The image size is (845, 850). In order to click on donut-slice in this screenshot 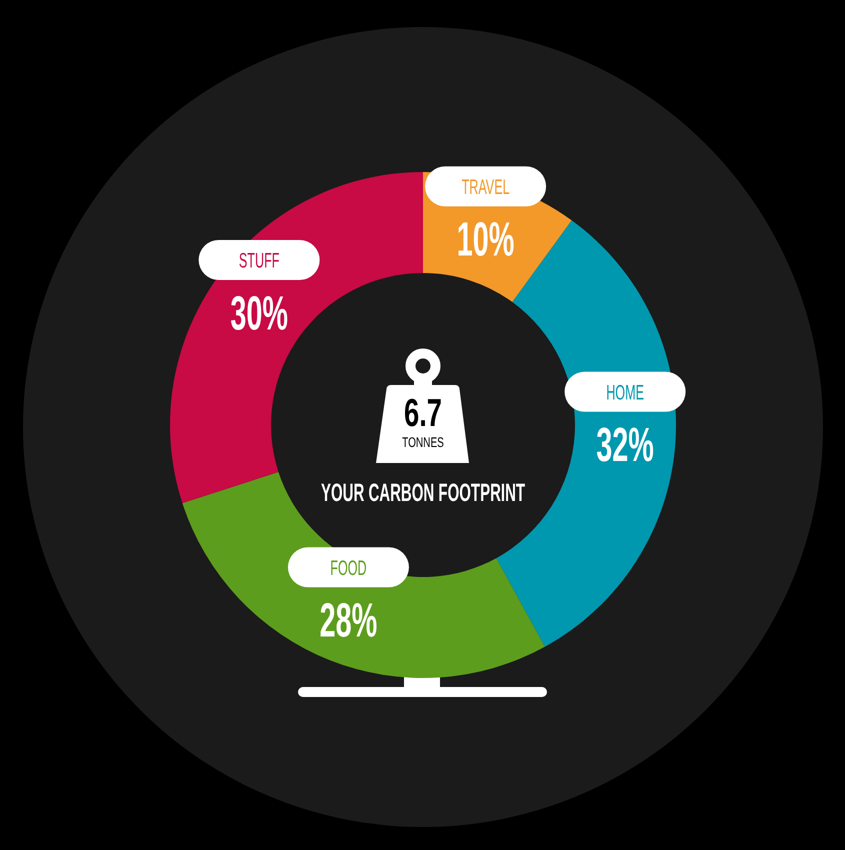, I will do `click(363, 575)`.